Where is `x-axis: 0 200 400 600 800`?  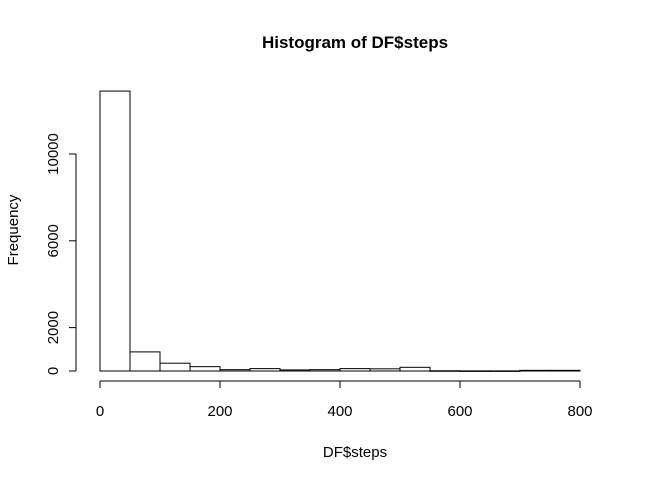 x-axis: 0 200 400 600 800 is located at coordinates (344, 400).